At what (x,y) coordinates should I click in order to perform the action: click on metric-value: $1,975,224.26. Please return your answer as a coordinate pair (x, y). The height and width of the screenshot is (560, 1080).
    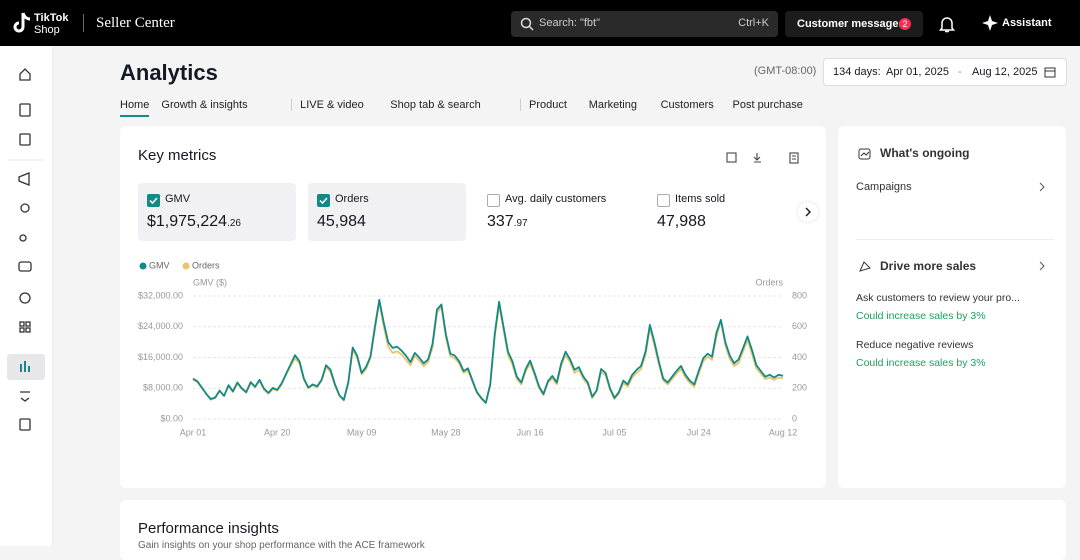
    Looking at the image, I should click on (194, 222).